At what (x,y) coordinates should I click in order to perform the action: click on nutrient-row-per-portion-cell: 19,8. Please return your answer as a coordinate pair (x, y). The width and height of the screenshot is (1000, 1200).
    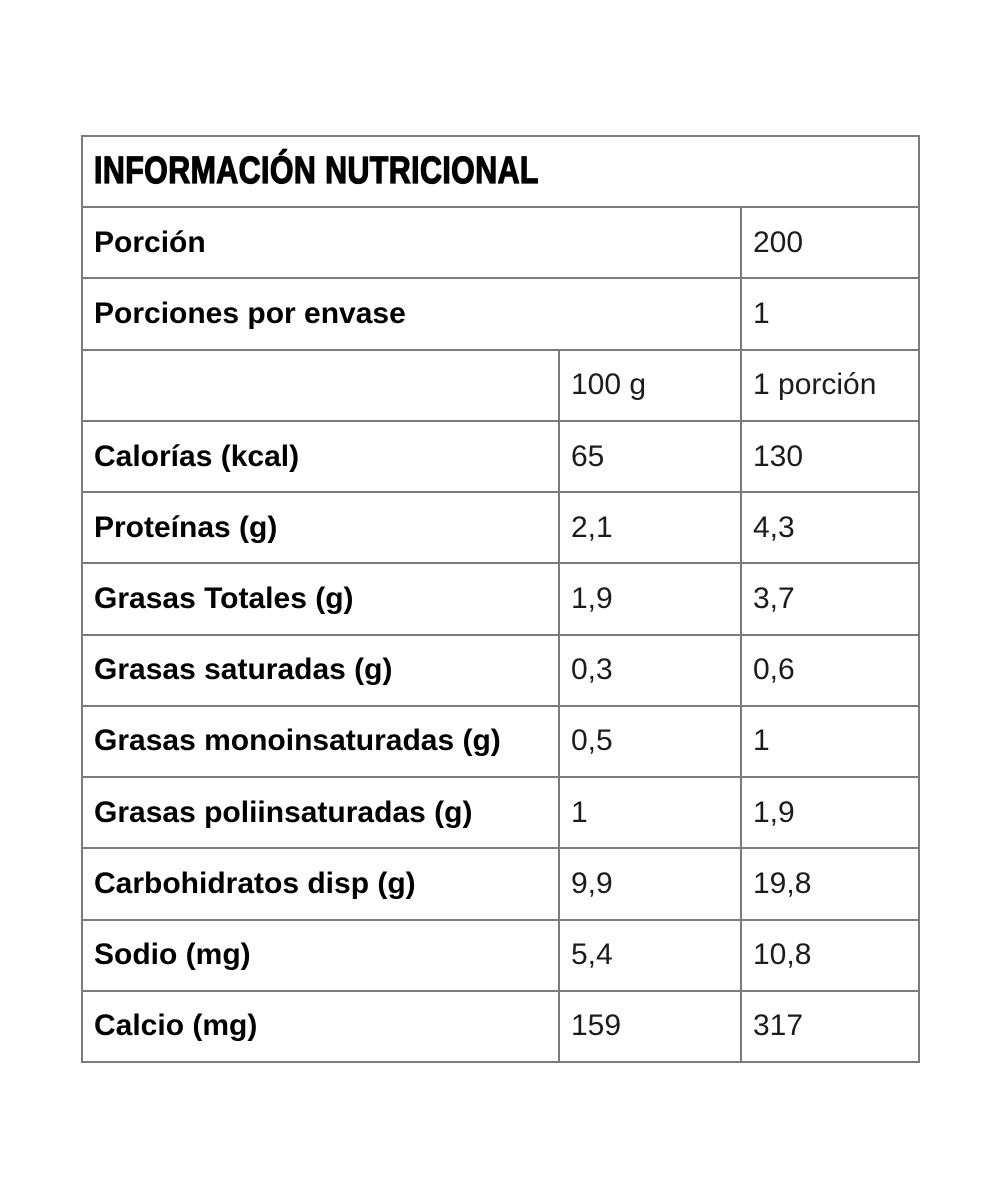
    Looking at the image, I should click on (830, 884).